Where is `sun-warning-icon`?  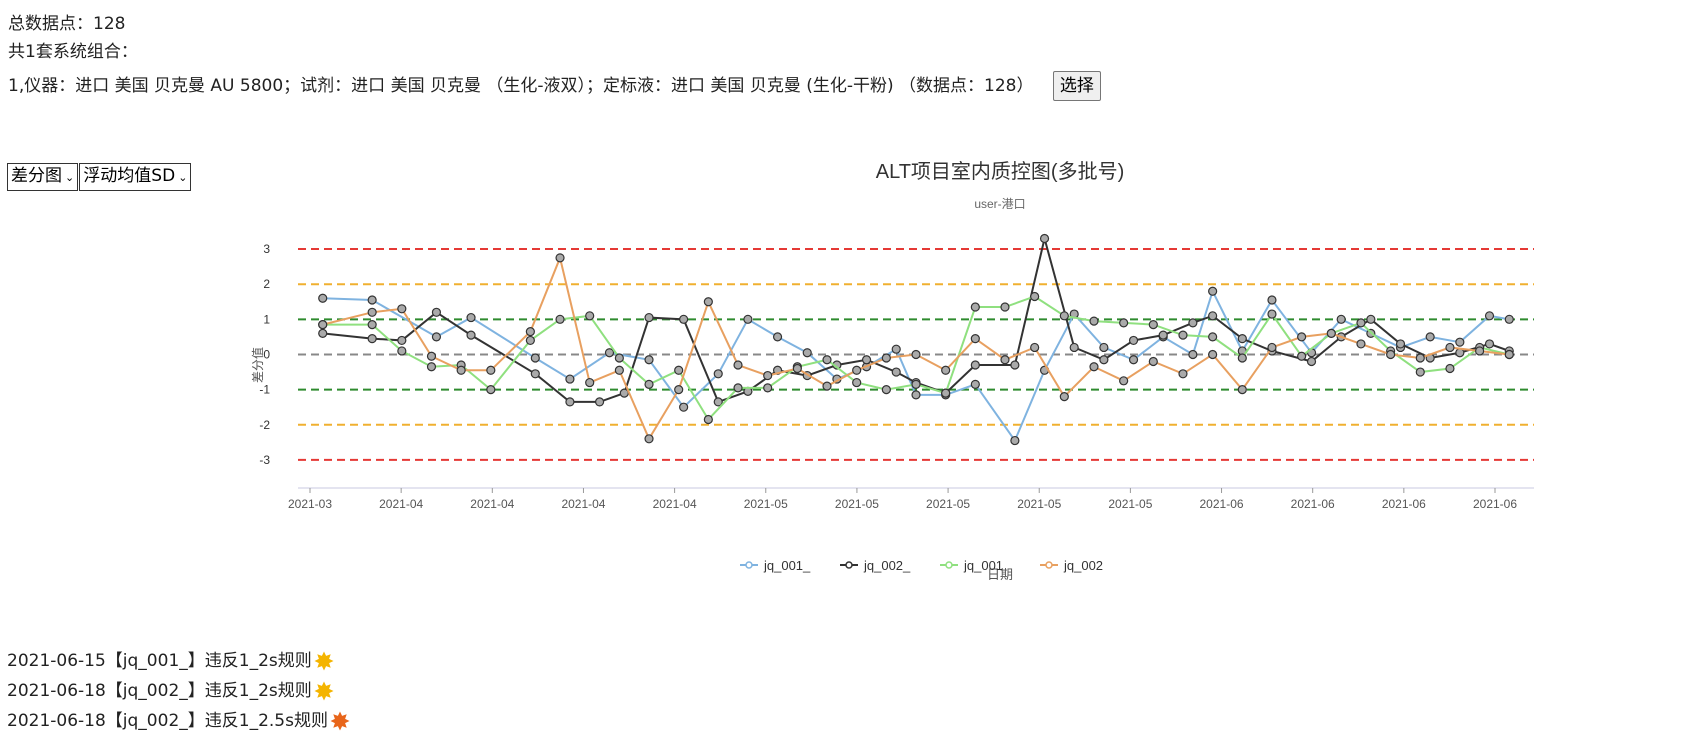 sun-warning-icon is located at coordinates (324, 661).